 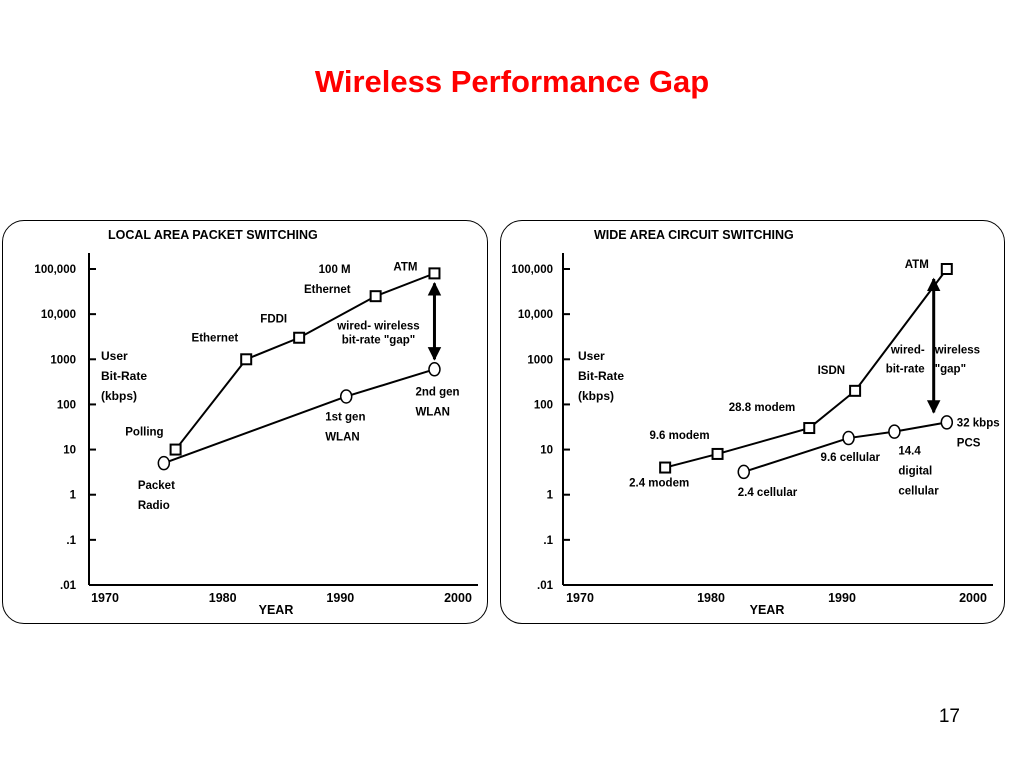 What do you see at coordinates (437, 392) in the screenshot?
I see `data-label: 2nd gen` at bounding box center [437, 392].